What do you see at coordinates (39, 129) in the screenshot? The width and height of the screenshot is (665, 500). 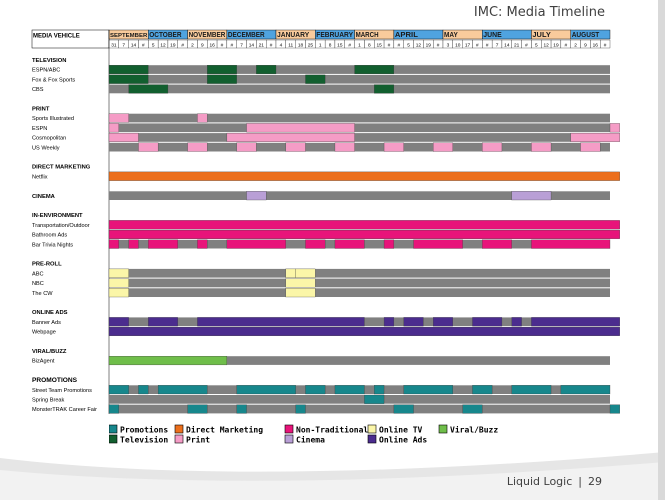 I see `row-label: ESPN` at bounding box center [39, 129].